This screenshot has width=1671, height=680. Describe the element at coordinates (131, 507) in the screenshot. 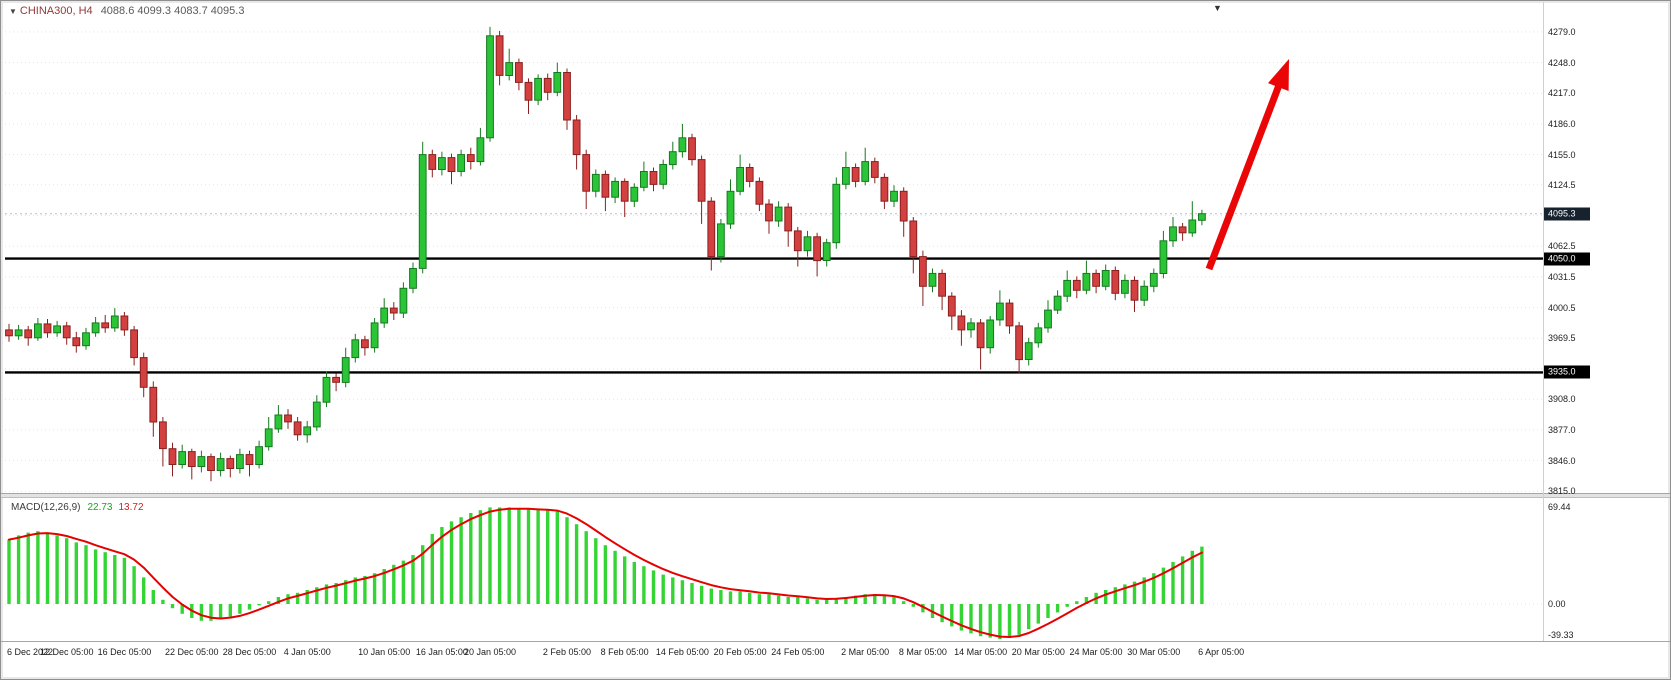

I see `macd-signal-value: 13.72` at that location.